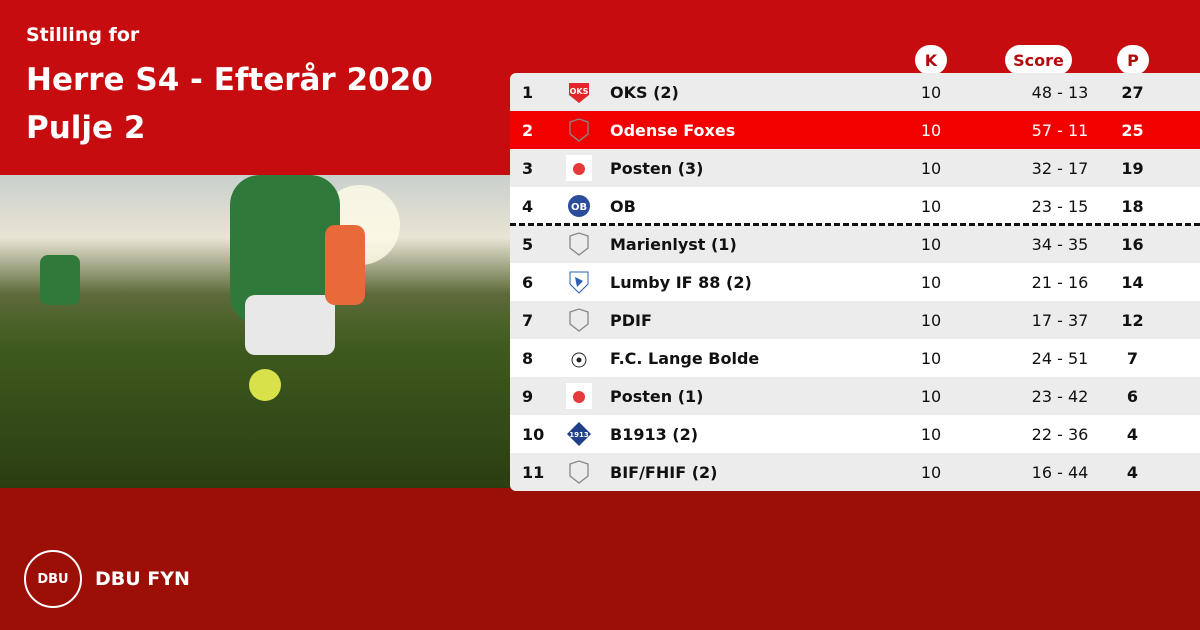  What do you see at coordinates (528, 168) in the screenshot?
I see `position: 3` at bounding box center [528, 168].